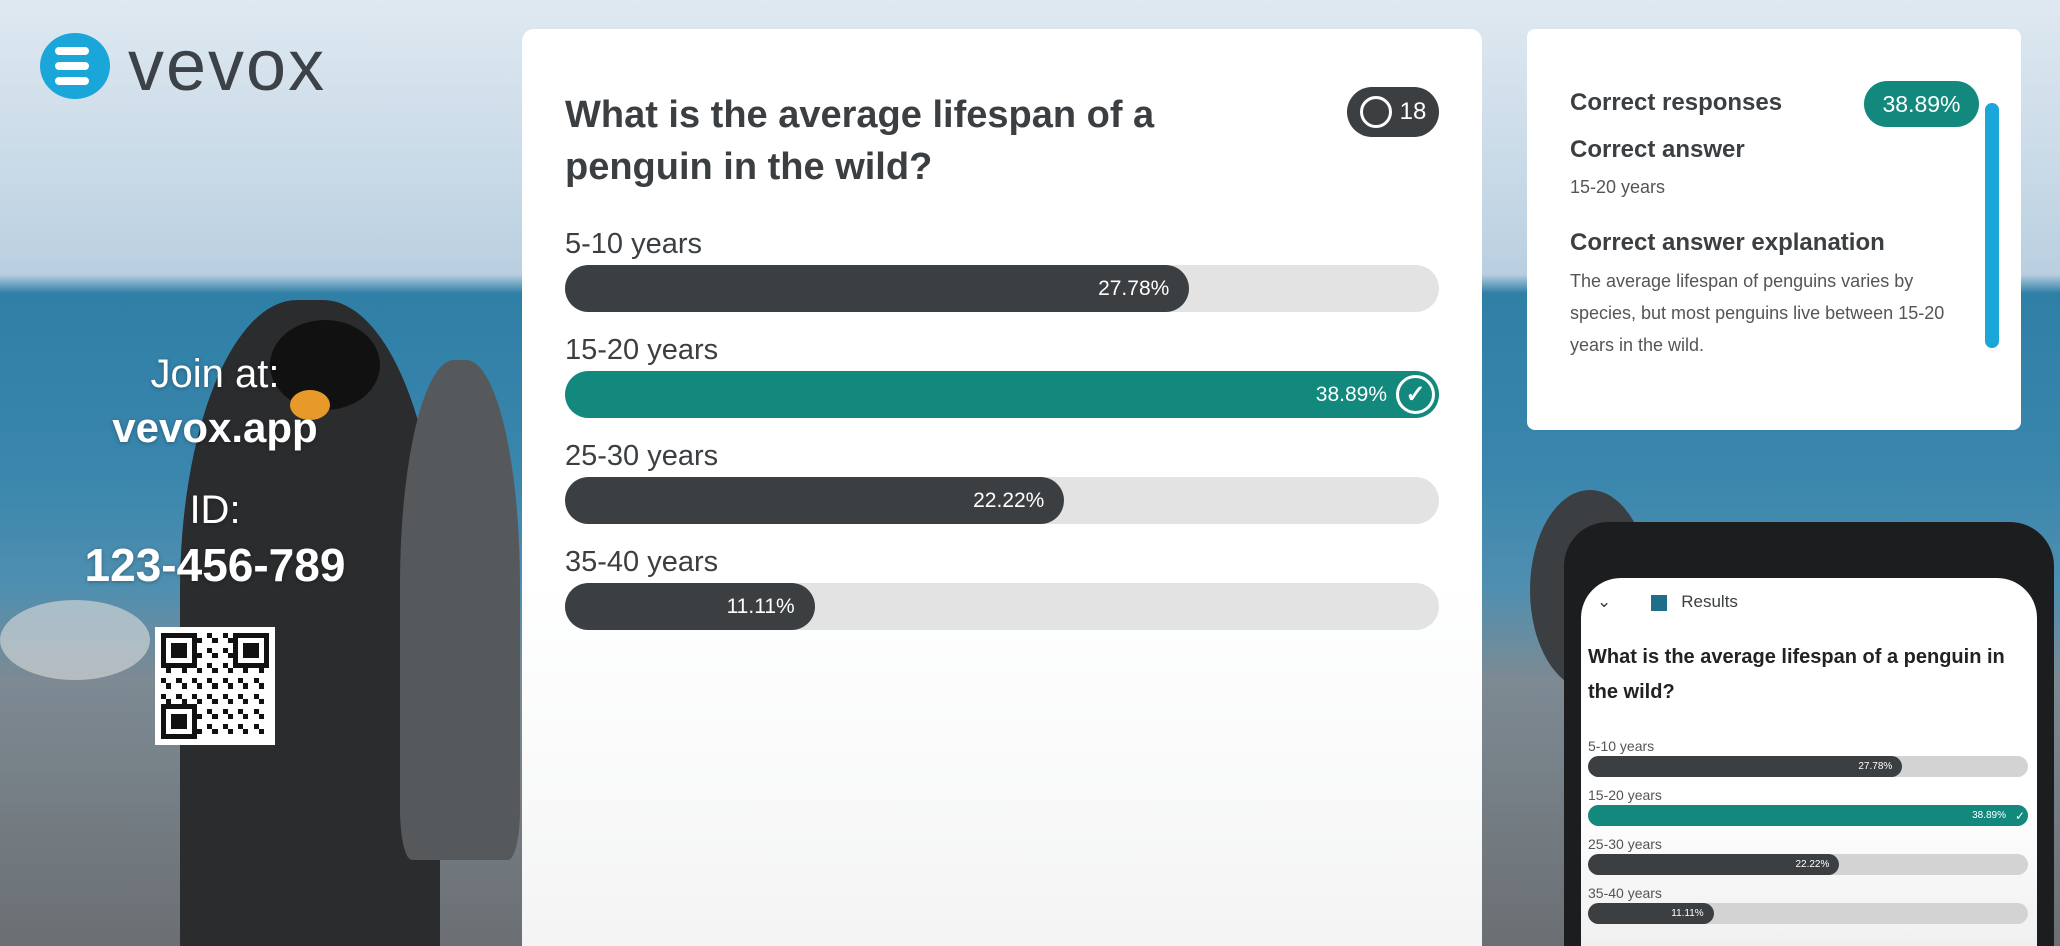  Describe the element at coordinates (1875, 766) in the screenshot. I see `phone-result-percent: 27.78%` at that location.